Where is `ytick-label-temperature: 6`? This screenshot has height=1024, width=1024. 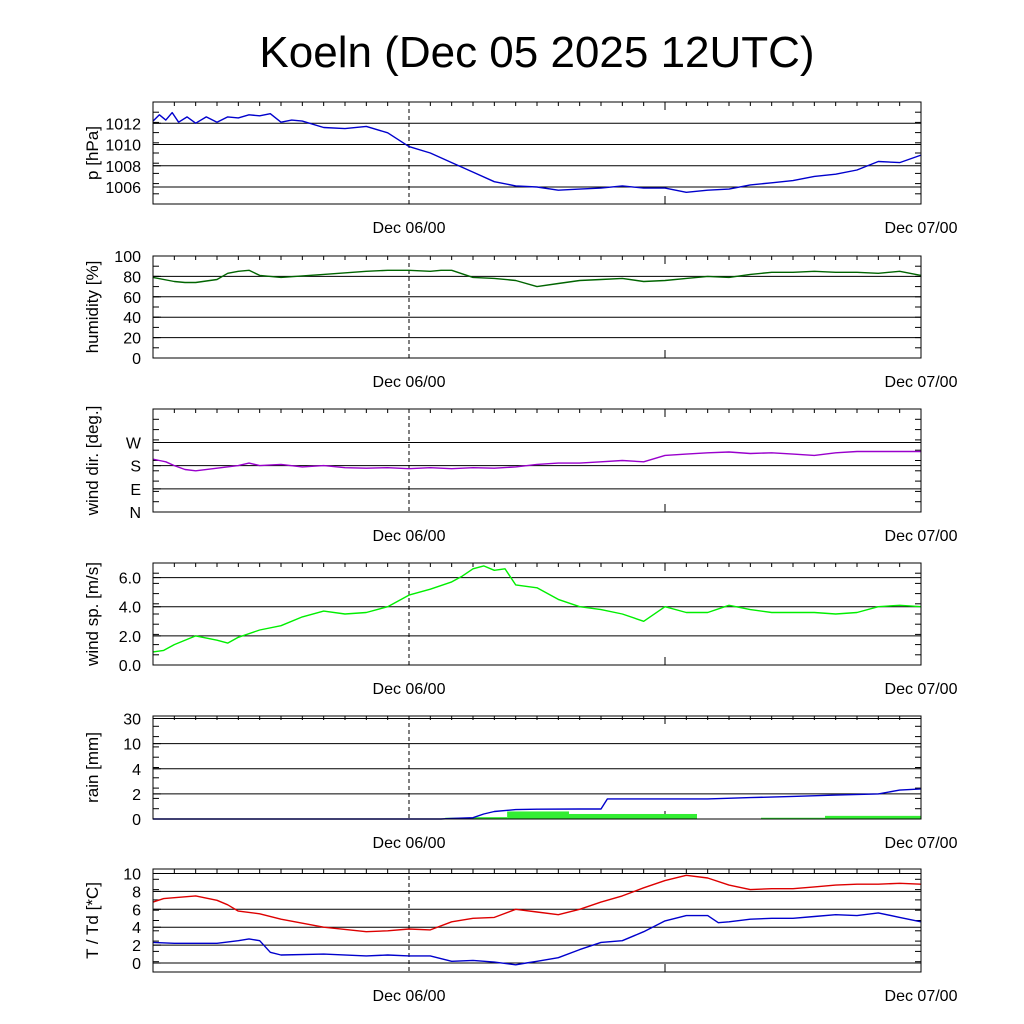
ytick-label-temperature: 6 is located at coordinates (136, 910).